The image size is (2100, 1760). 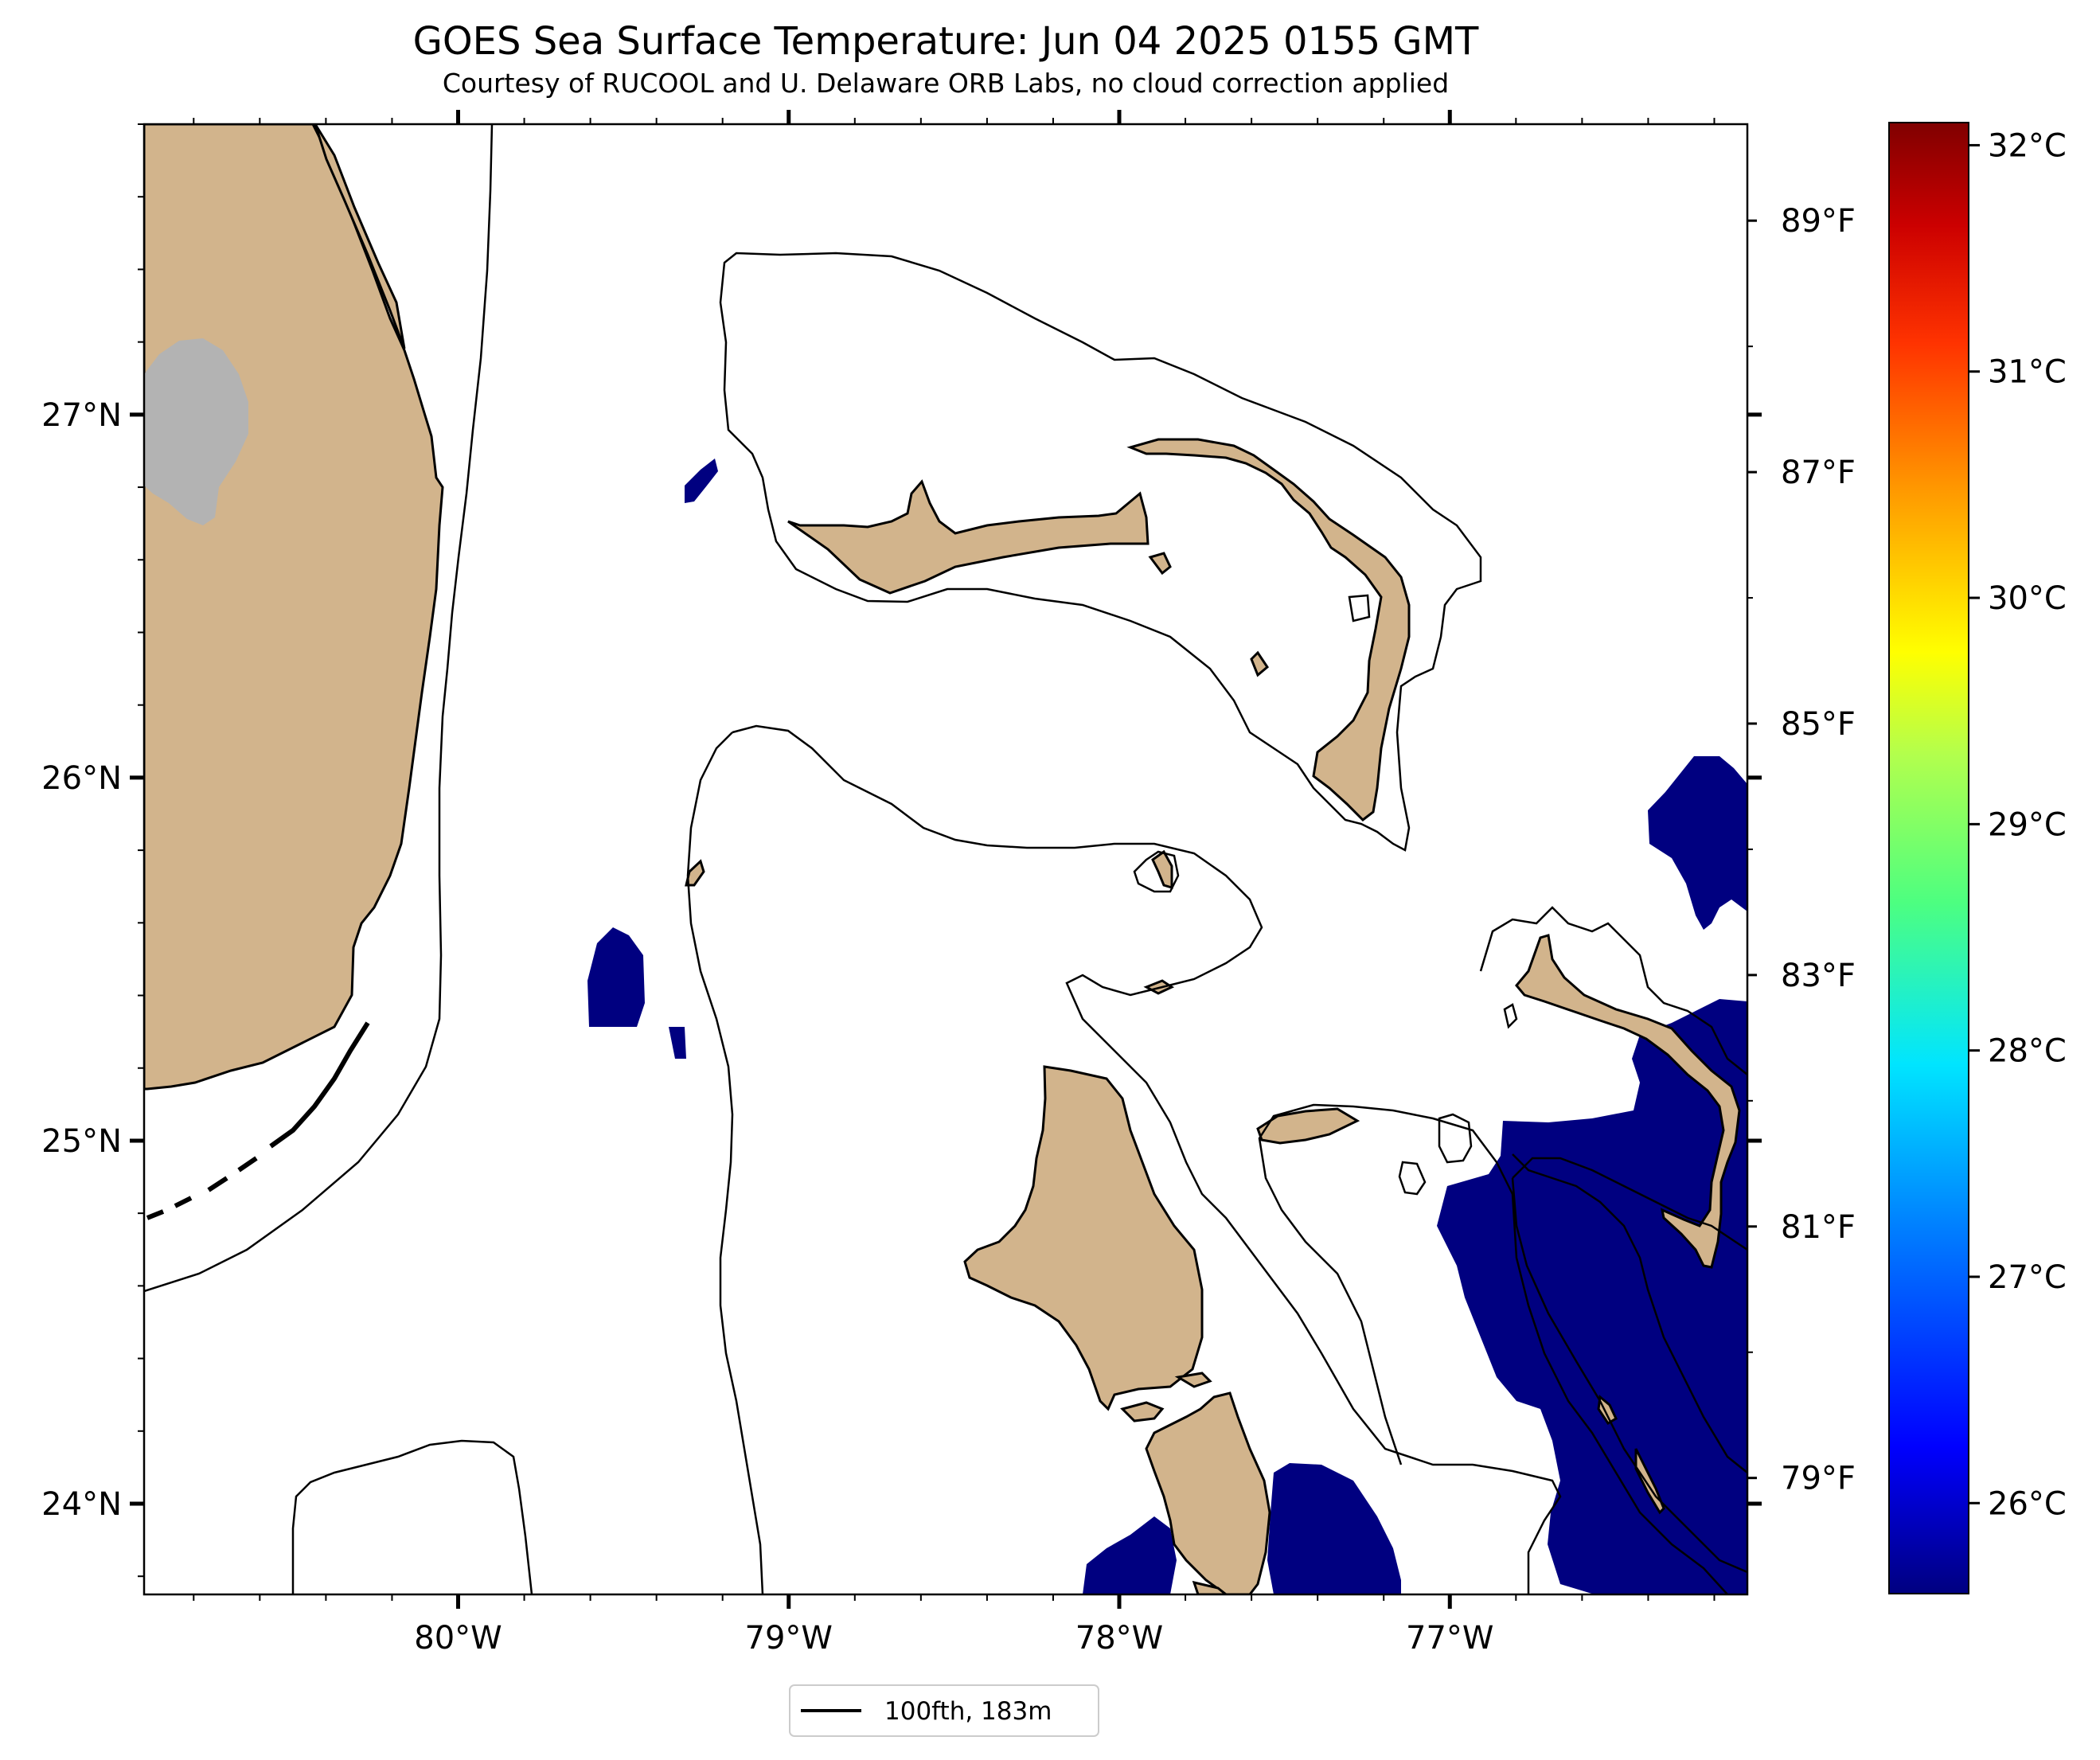 What do you see at coordinates (1818, 976) in the screenshot?
I see `fahrenheit-tick-label: 83°F` at bounding box center [1818, 976].